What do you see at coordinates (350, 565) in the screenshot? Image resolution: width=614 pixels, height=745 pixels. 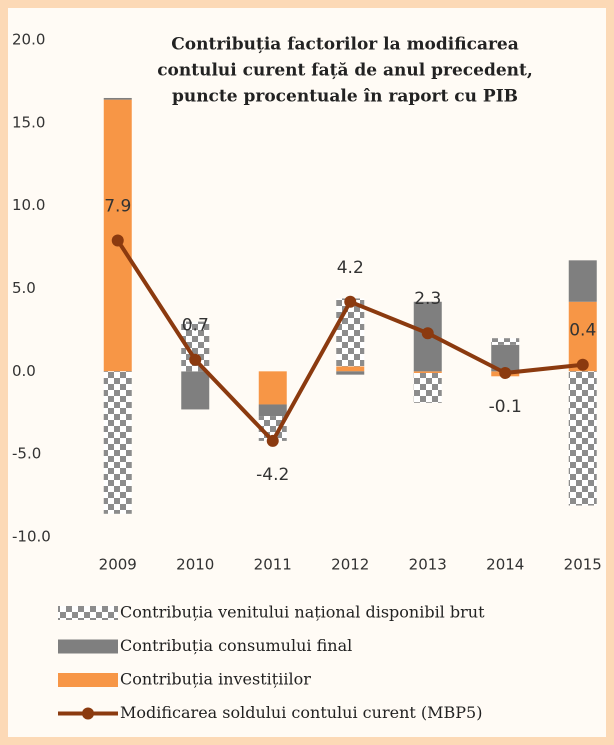 I see `x-tick-label: 2012` at bounding box center [350, 565].